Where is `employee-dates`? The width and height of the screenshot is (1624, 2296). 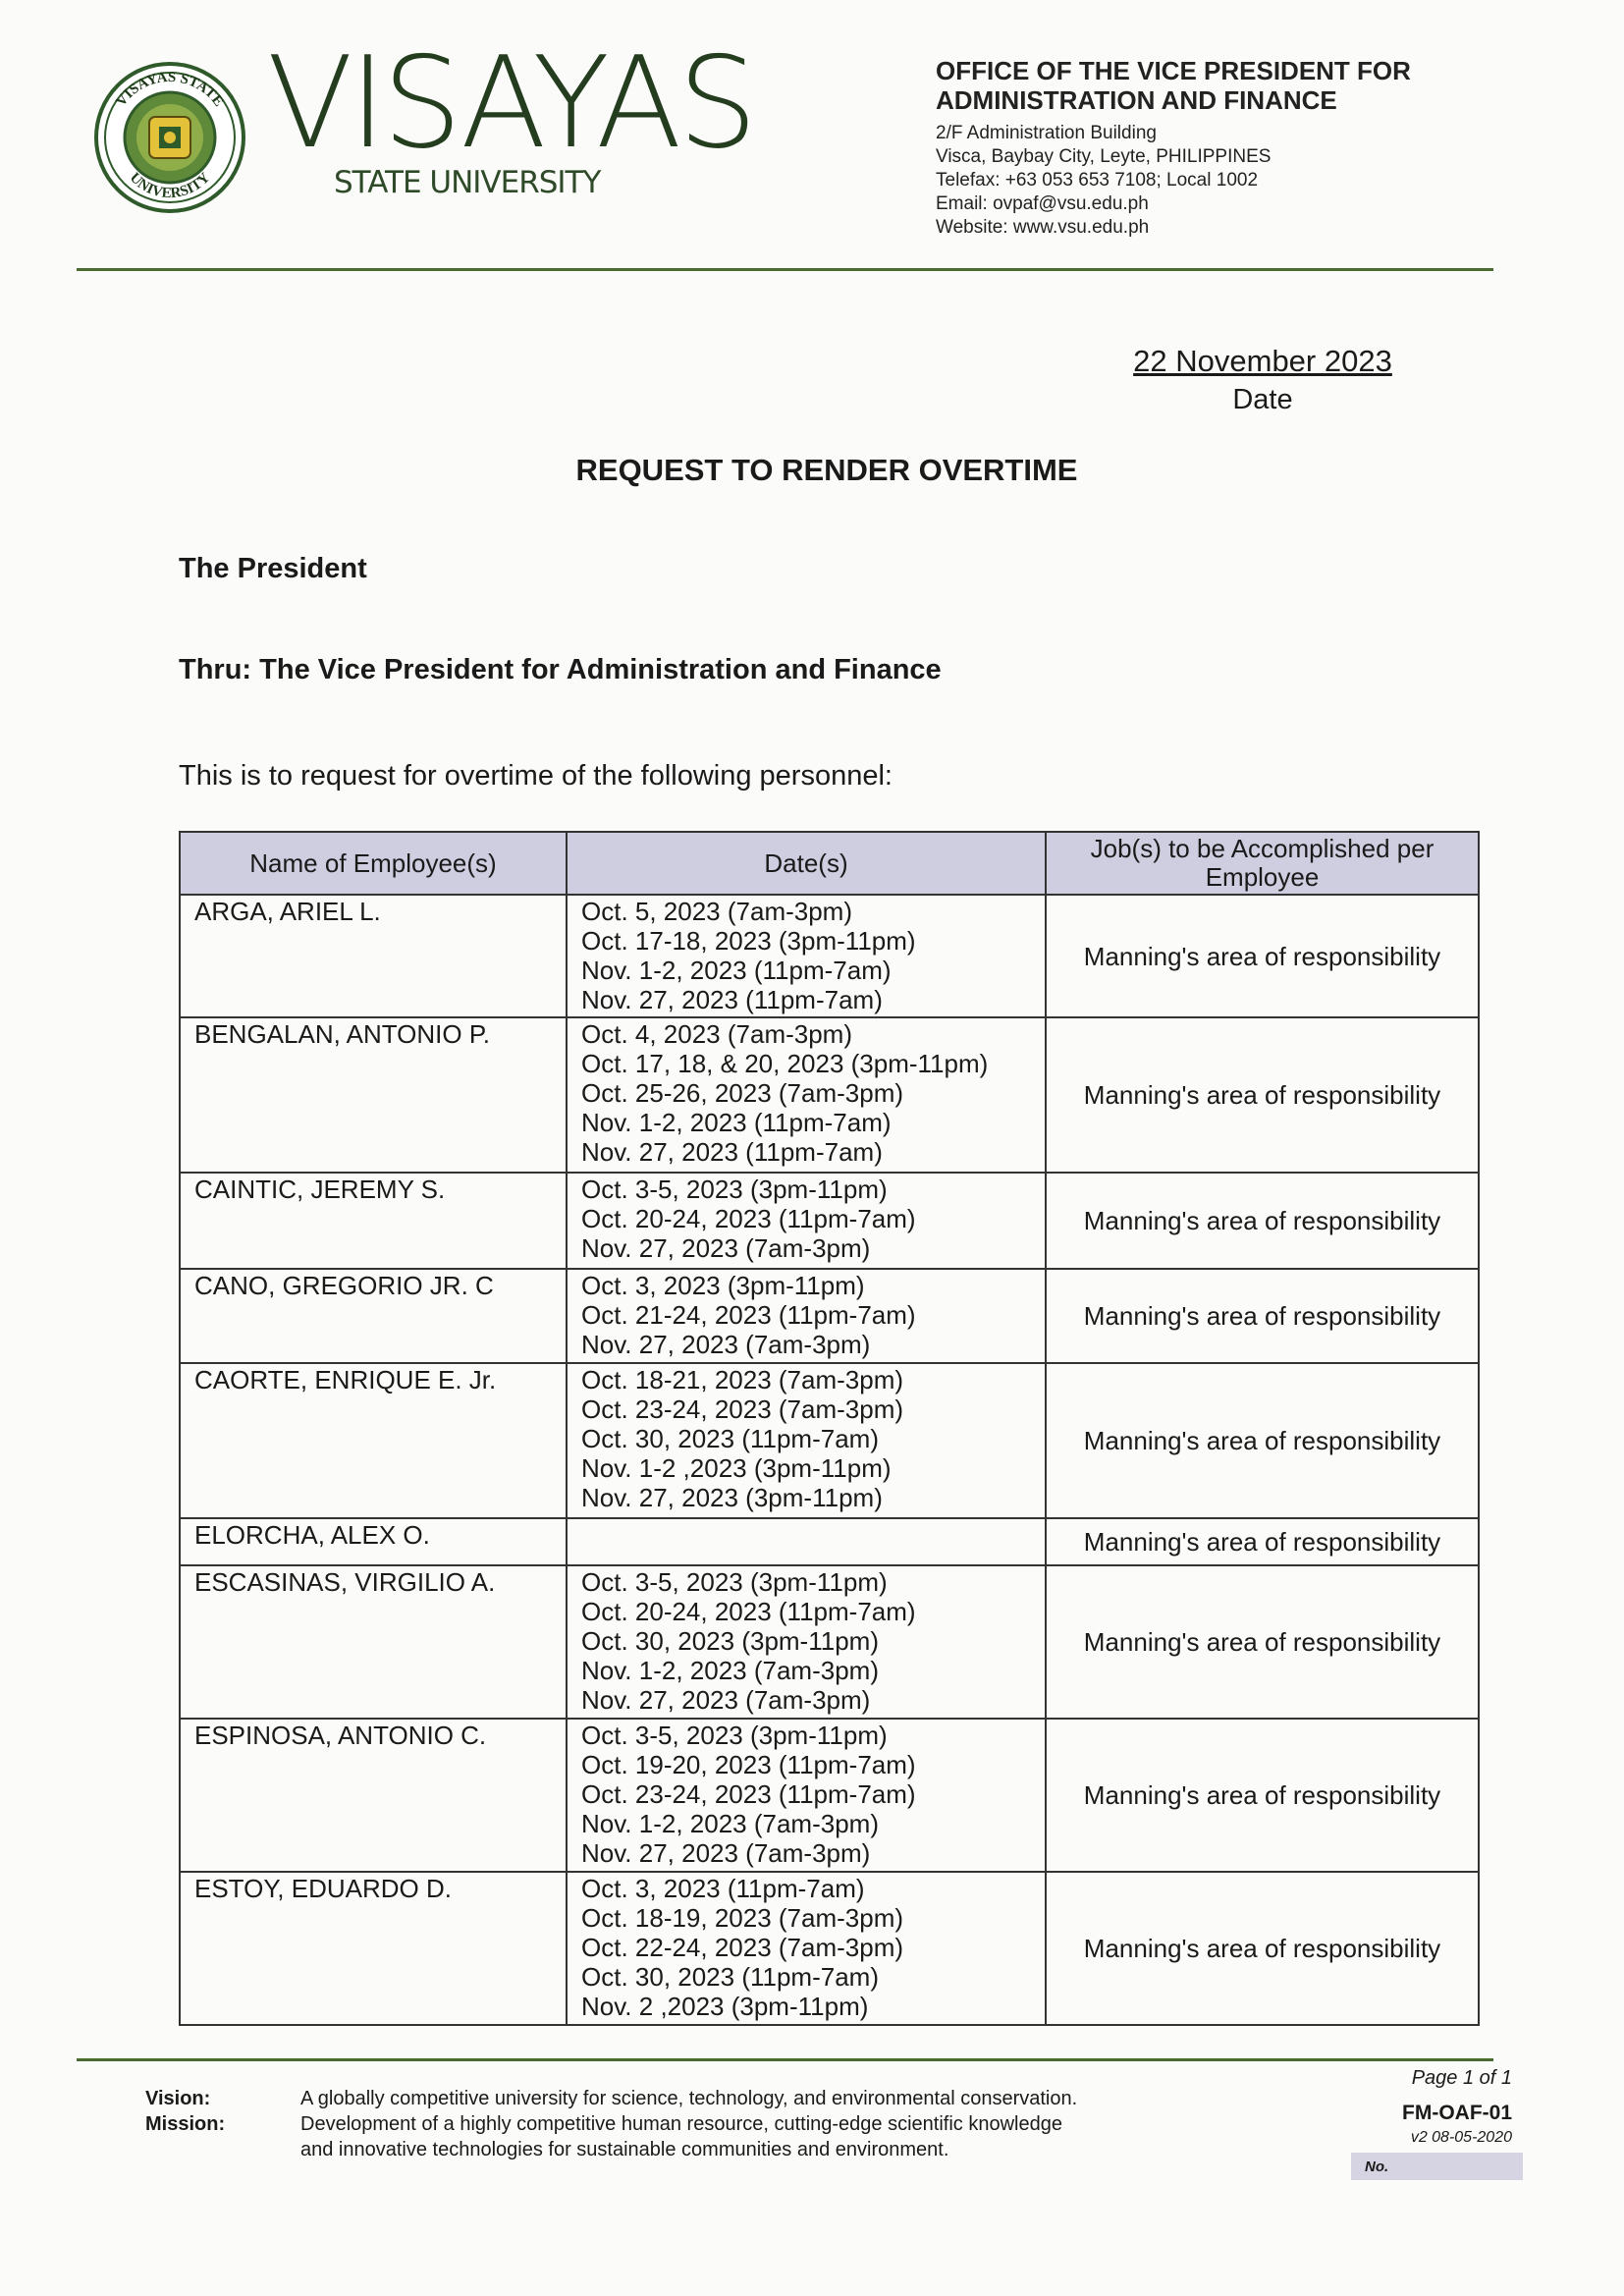 employee-dates is located at coordinates (806, 1541).